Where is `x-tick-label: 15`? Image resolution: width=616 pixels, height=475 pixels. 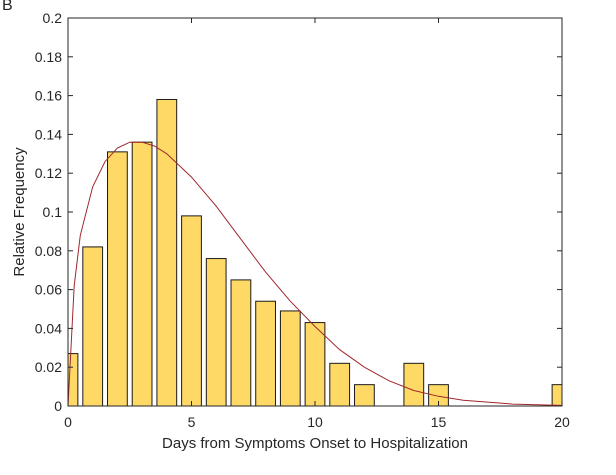 x-tick-label: 15 is located at coordinates (439, 422).